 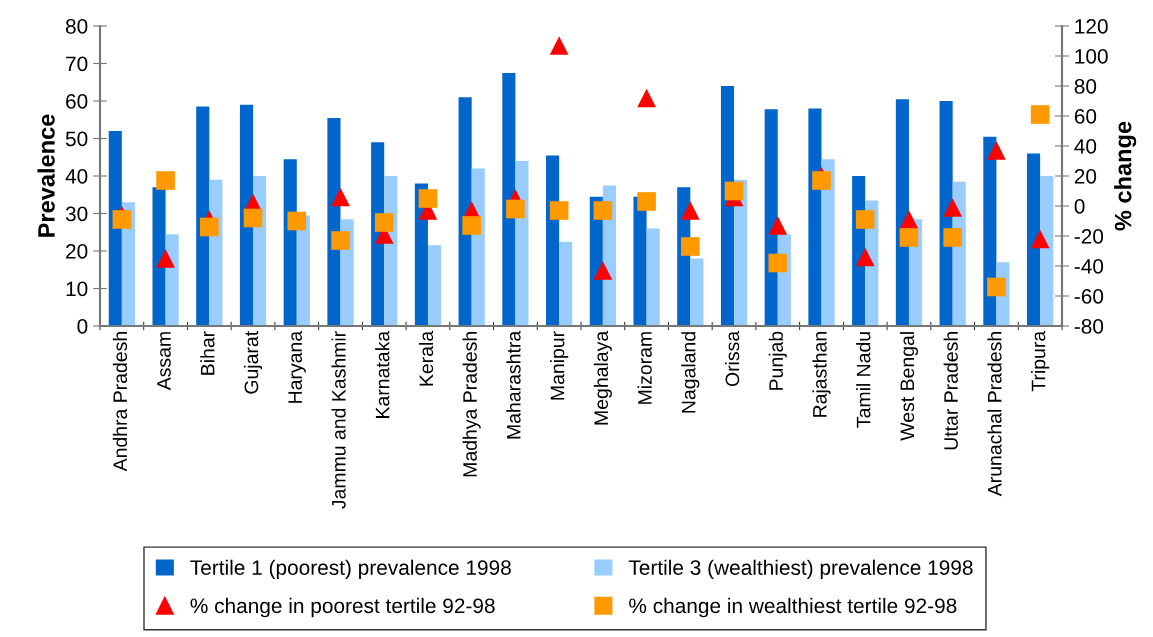 What do you see at coordinates (1089, 326) in the screenshot?
I see `y2-tick-label: -80` at bounding box center [1089, 326].